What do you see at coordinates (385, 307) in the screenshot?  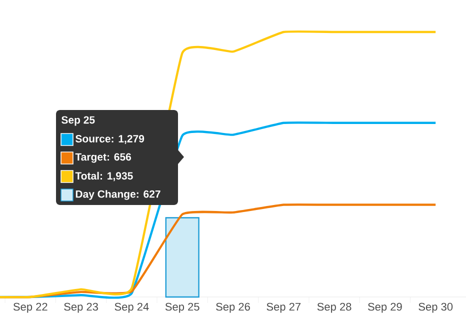 I see `x-tick-label: Sep 29` at bounding box center [385, 307].